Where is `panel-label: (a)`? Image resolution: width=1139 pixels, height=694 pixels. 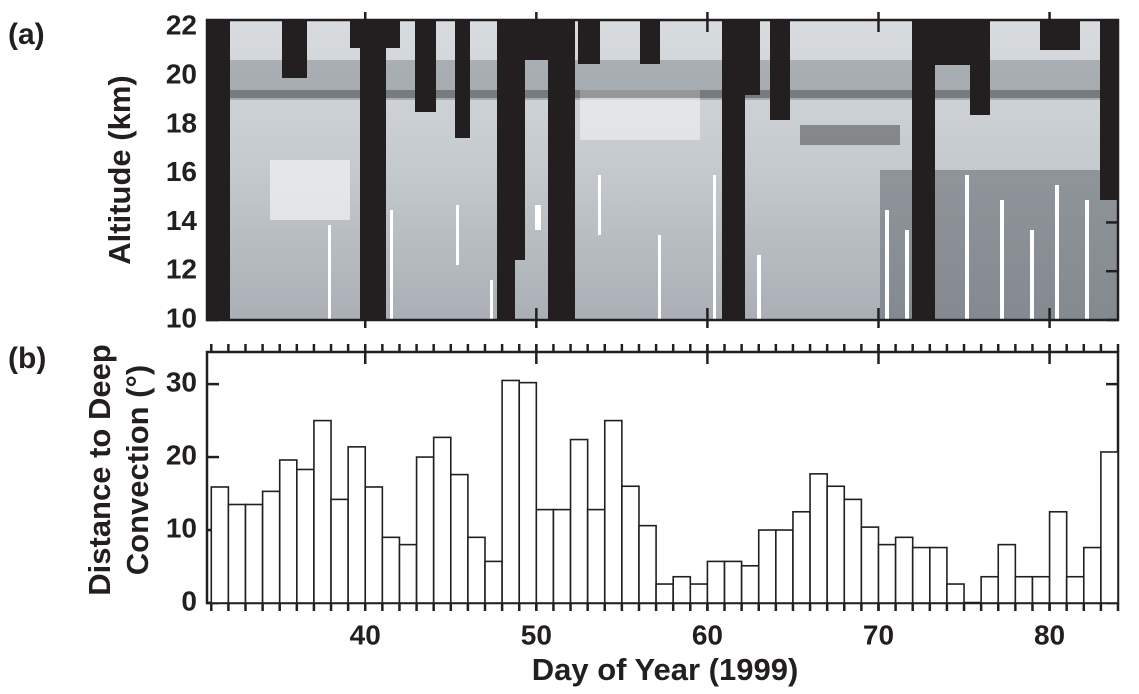 panel-label: (a) is located at coordinates (26, 34).